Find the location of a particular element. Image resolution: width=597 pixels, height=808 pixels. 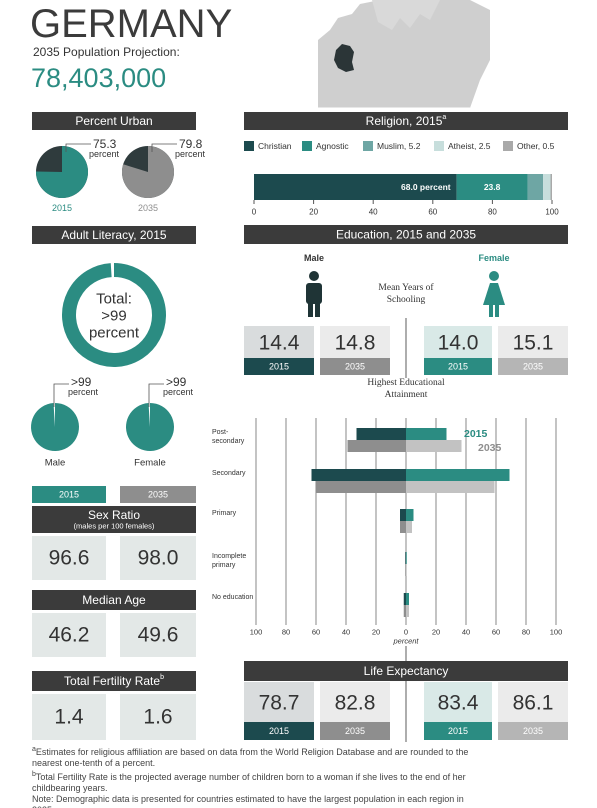

legend-label: 2015 is located at coordinates (476, 434).